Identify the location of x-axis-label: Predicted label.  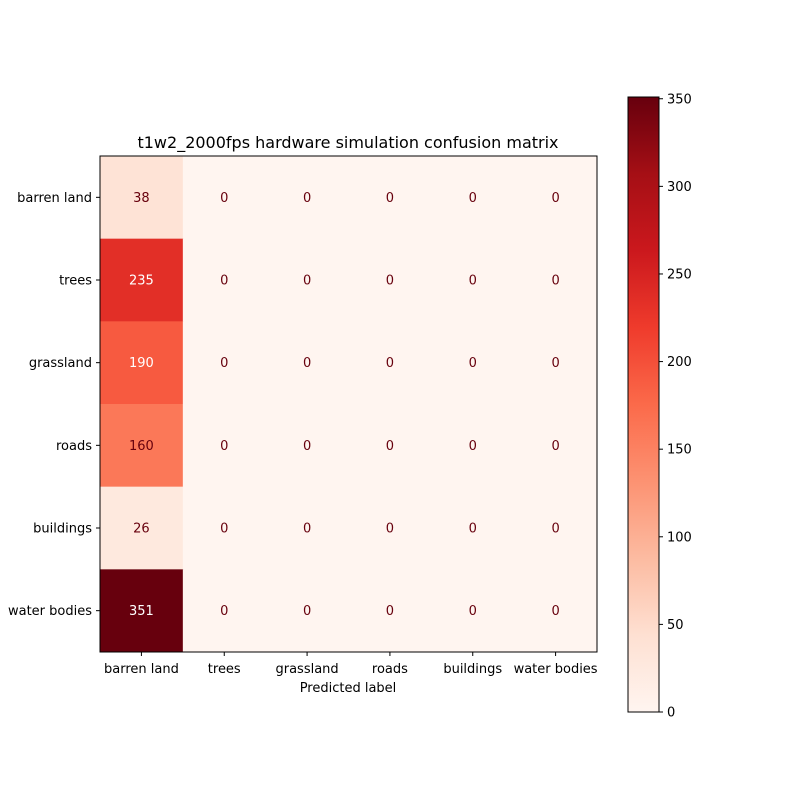
(348, 688).